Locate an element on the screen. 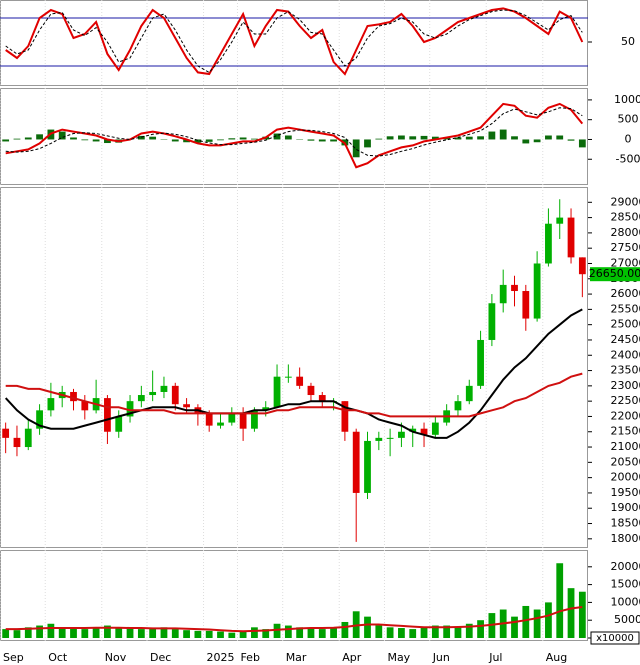 The image size is (640, 665). x-tick-label: Nov is located at coordinates (116, 657).